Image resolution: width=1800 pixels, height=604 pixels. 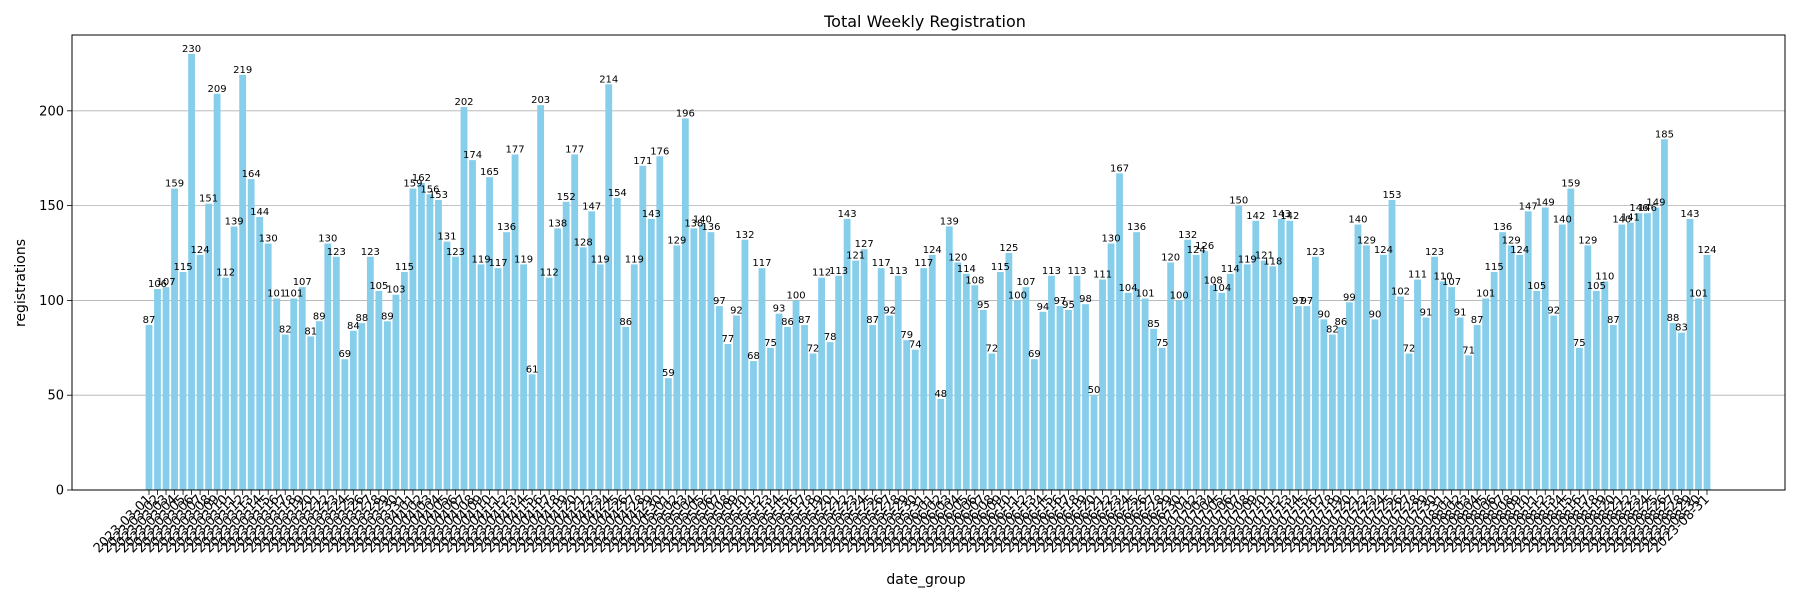 What do you see at coordinates (608, 79) in the screenshot?
I see `bar-value-label: 214` at bounding box center [608, 79].